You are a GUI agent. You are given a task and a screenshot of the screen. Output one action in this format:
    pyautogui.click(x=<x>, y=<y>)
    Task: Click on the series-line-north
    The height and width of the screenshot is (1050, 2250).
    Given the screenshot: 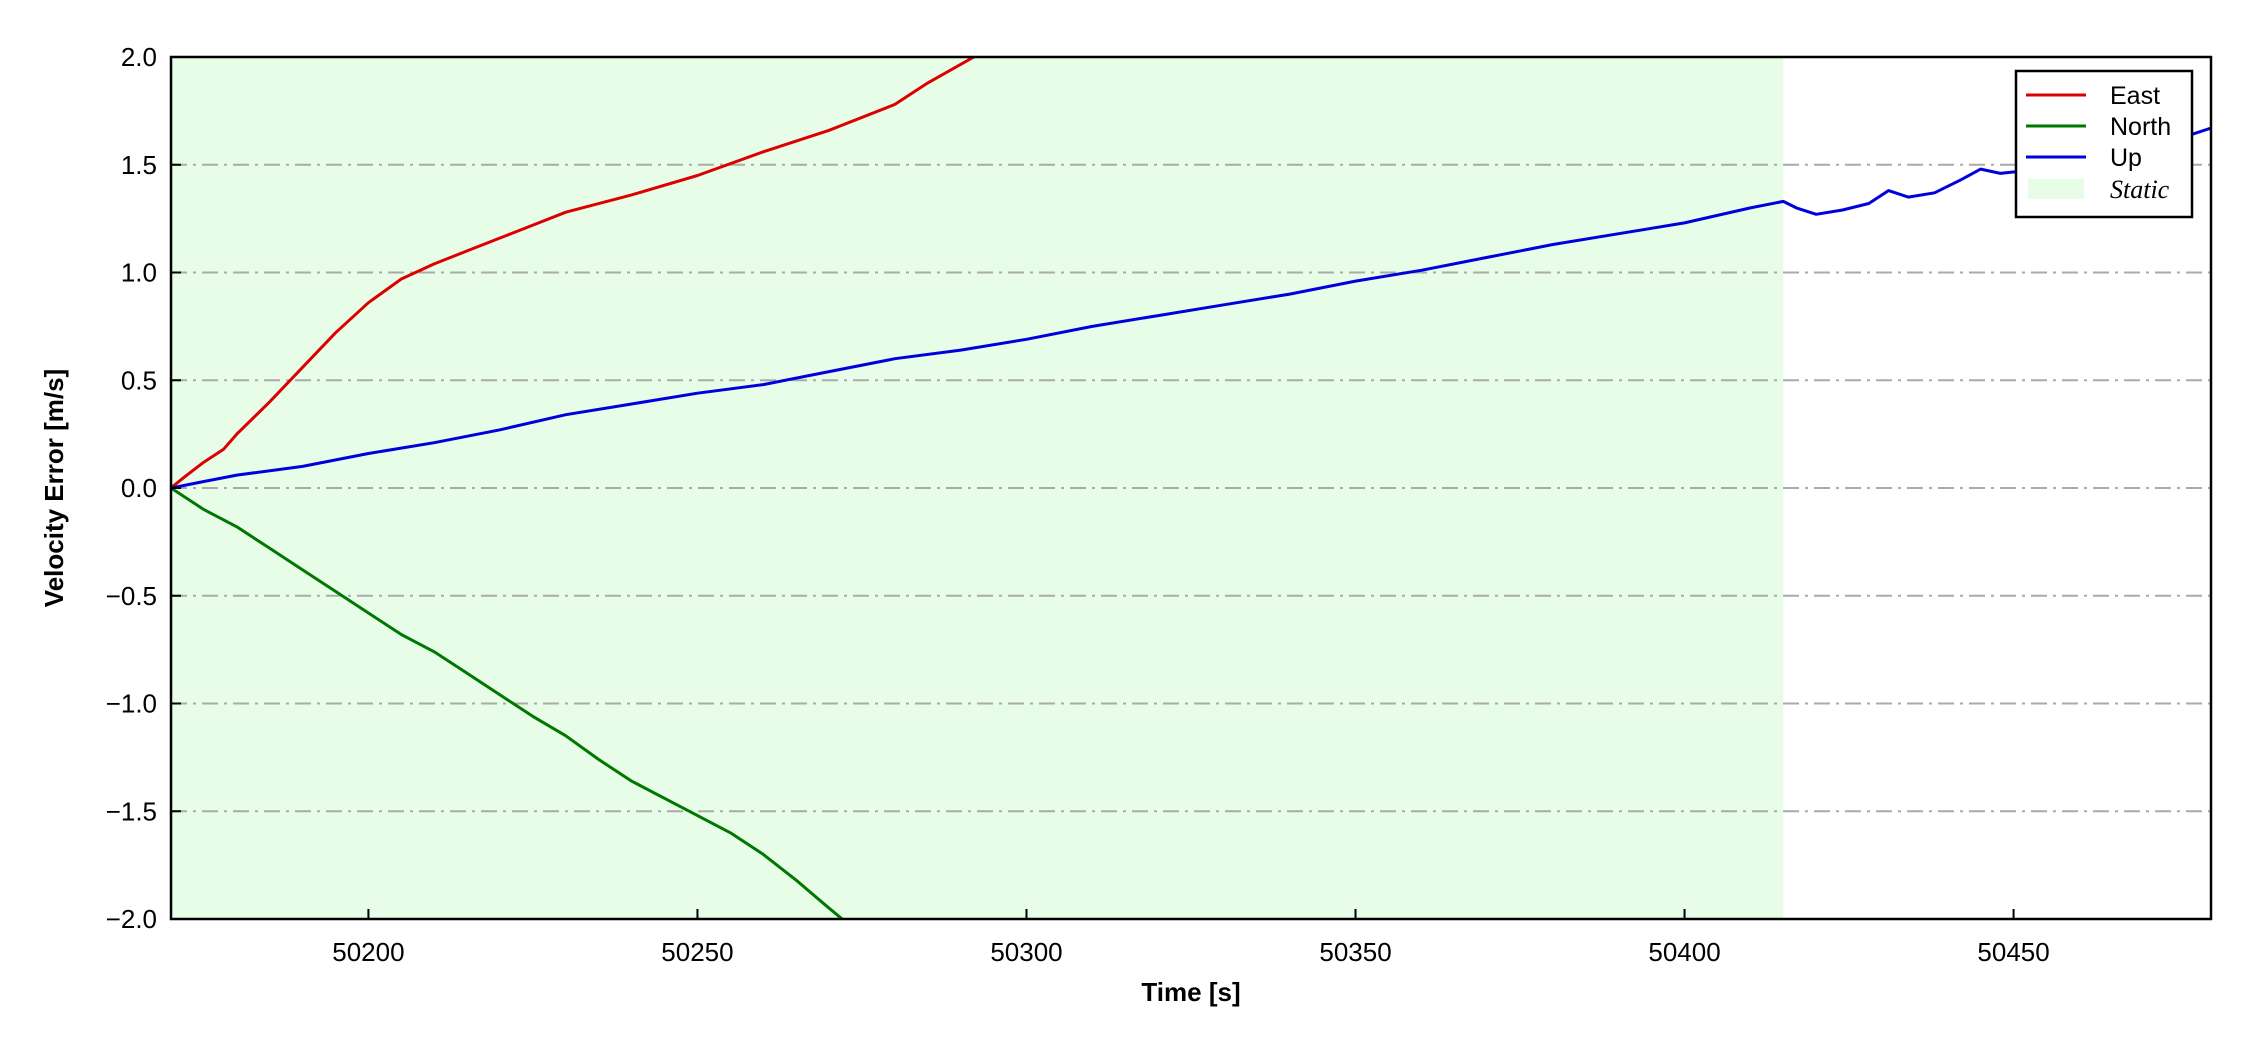 What is the action you would take?
    pyautogui.click(x=507, y=702)
    